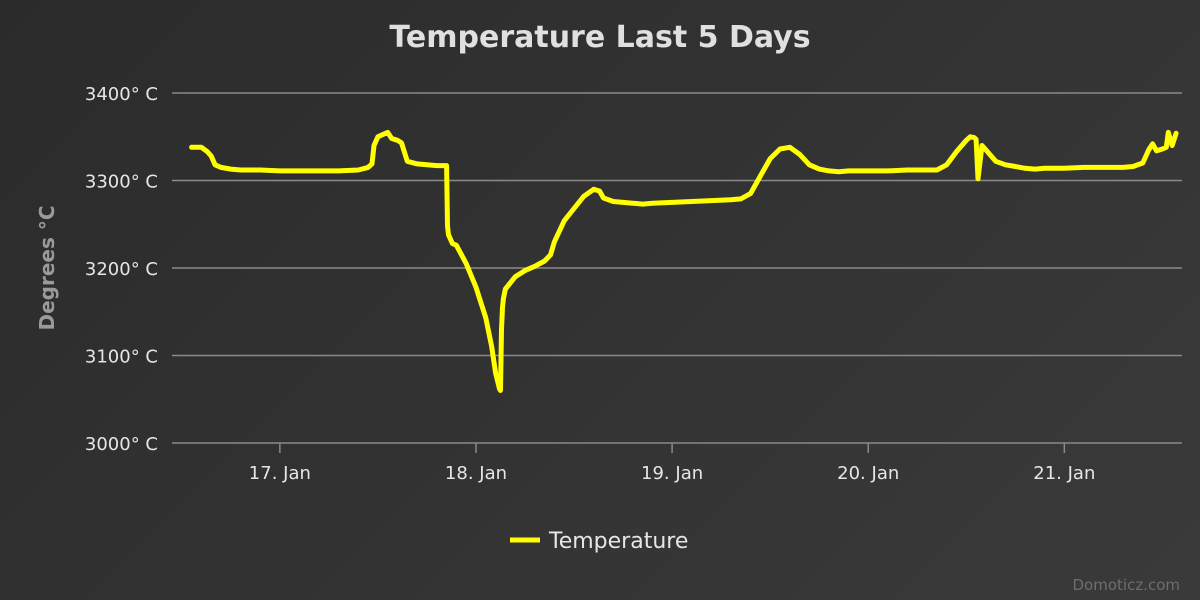  What do you see at coordinates (599, 37) in the screenshot?
I see `chart-title: Temperature Last 5 Days` at bounding box center [599, 37].